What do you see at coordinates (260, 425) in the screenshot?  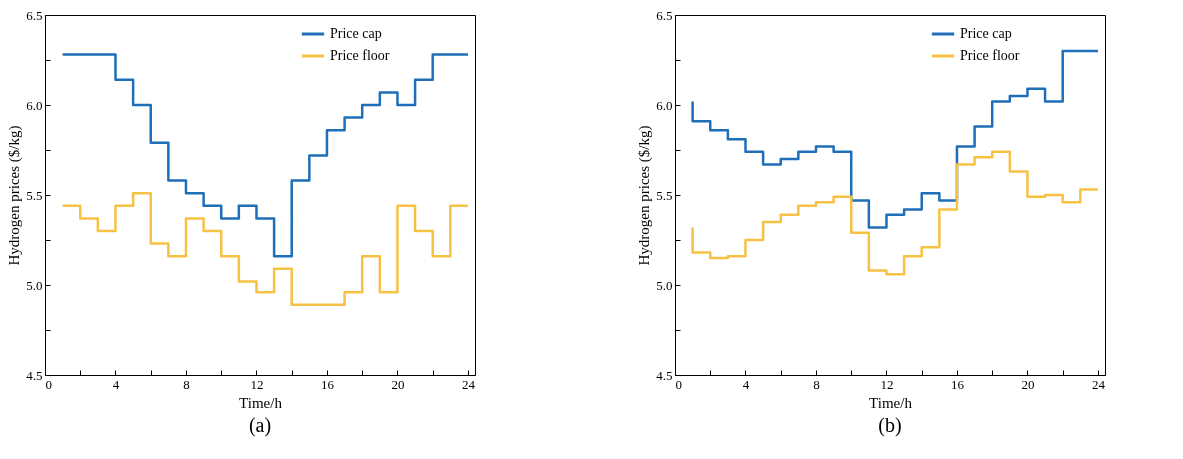 I see `text: (a)` at bounding box center [260, 425].